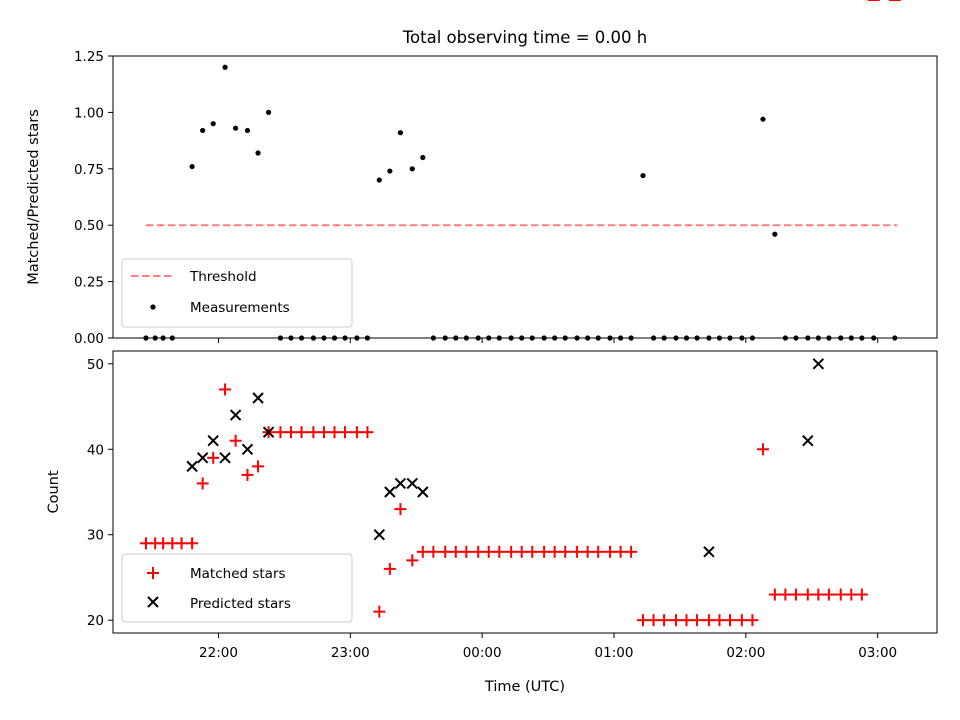 The image size is (960, 720). What do you see at coordinates (237, 293) in the screenshot?
I see `ratio-legend-box` at bounding box center [237, 293].